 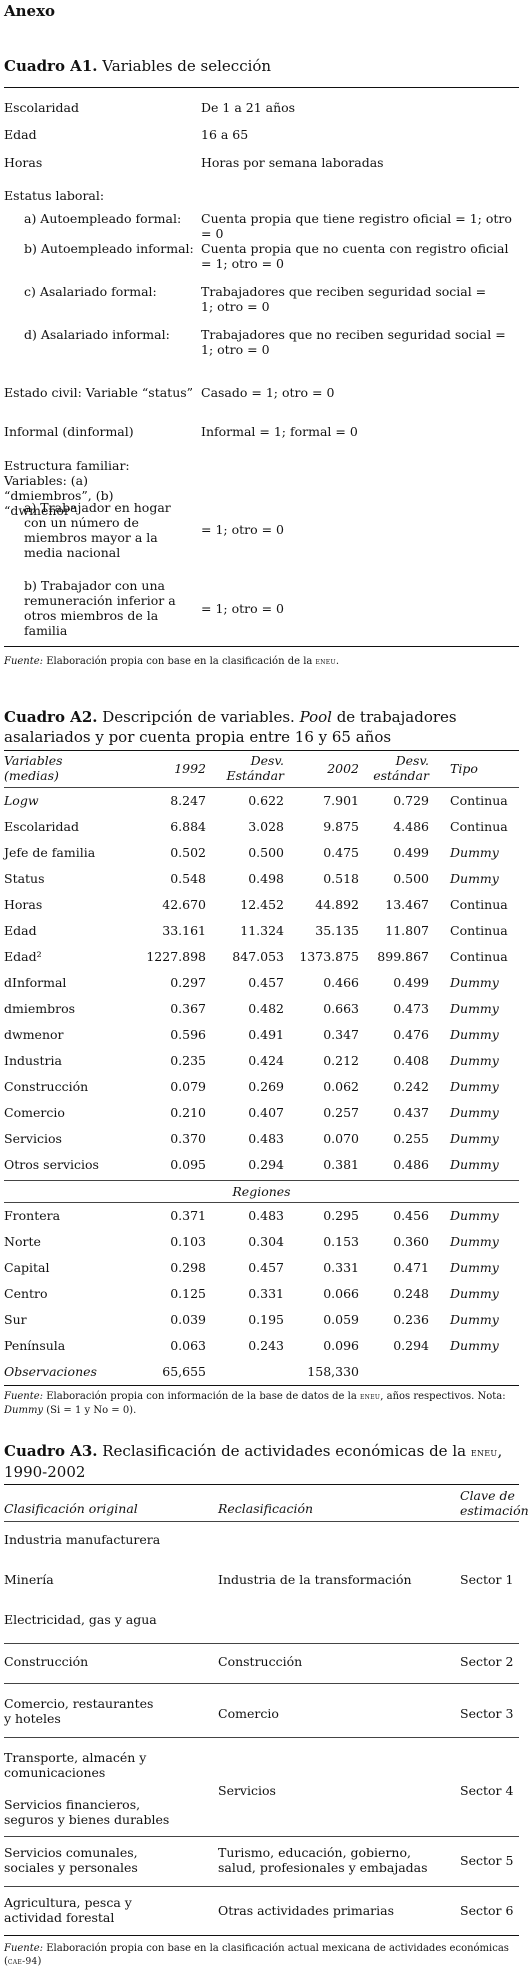 What do you see at coordinates (261, 1009) in the screenshot?
I see `table-row: dmiembros 0.367 0.482 0.663 0.473 Dummy` at bounding box center [261, 1009].